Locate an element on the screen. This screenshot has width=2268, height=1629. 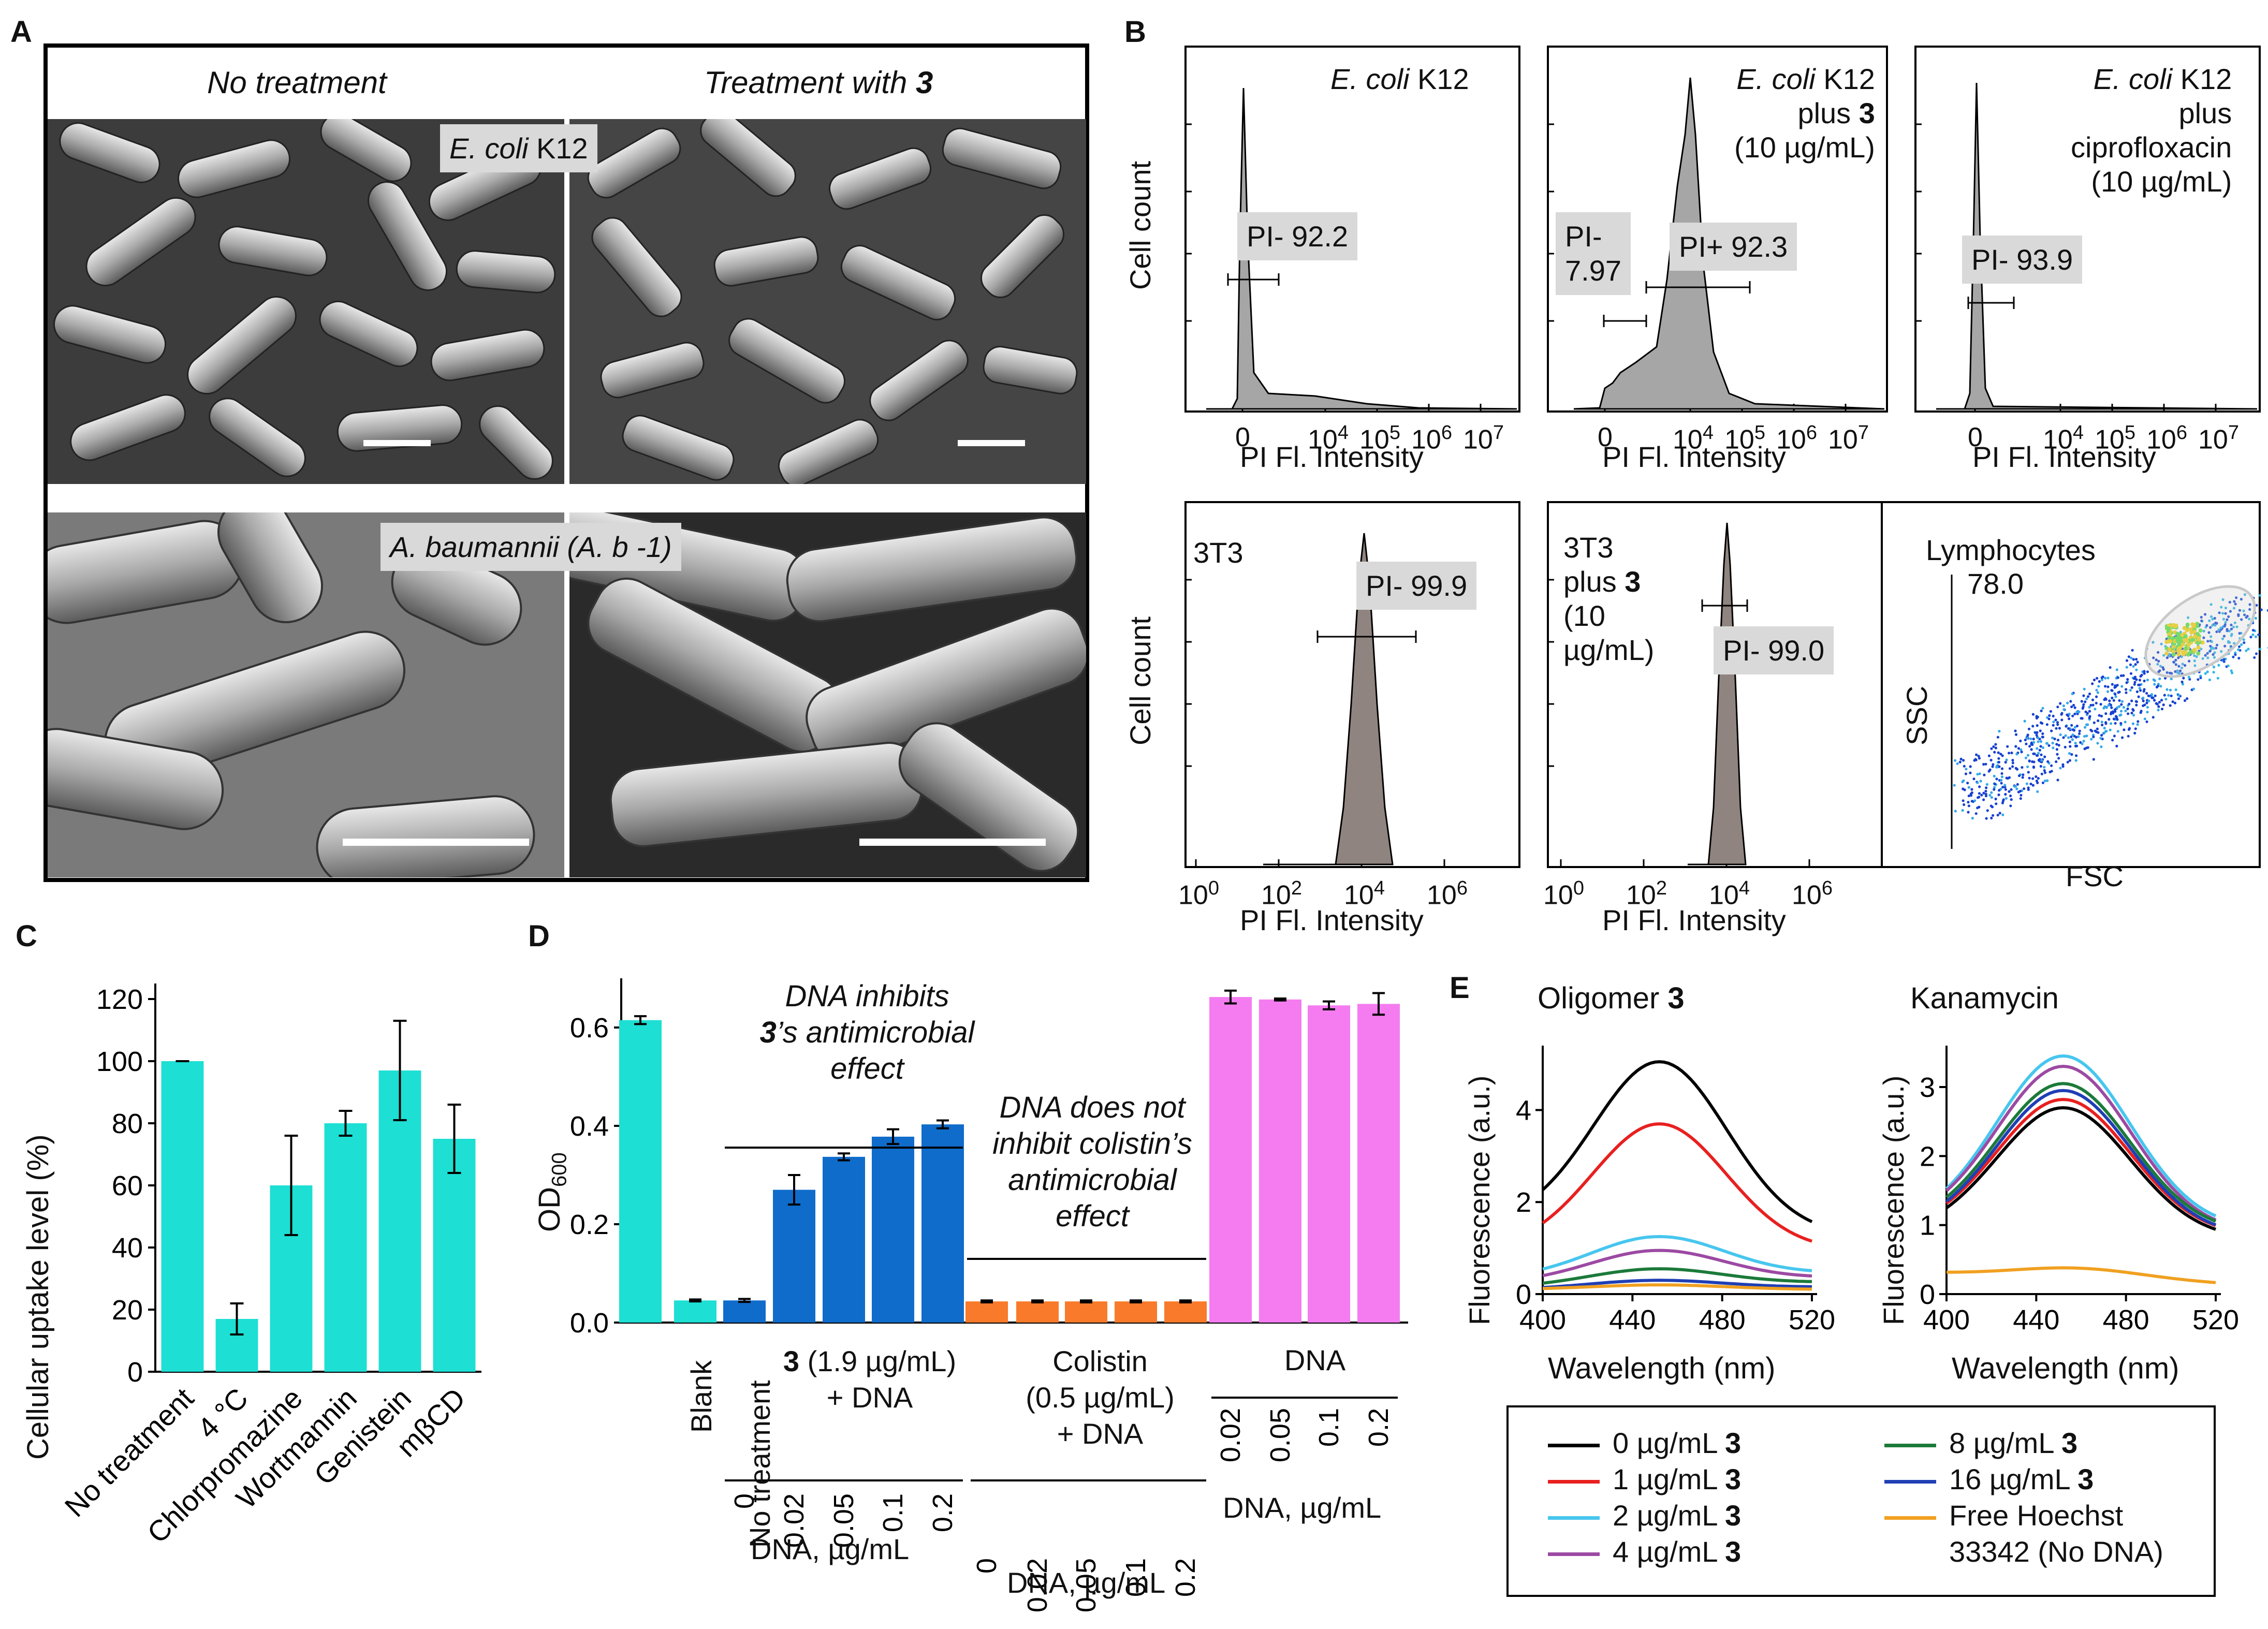
c-bar is located at coordinates (454, 1255).